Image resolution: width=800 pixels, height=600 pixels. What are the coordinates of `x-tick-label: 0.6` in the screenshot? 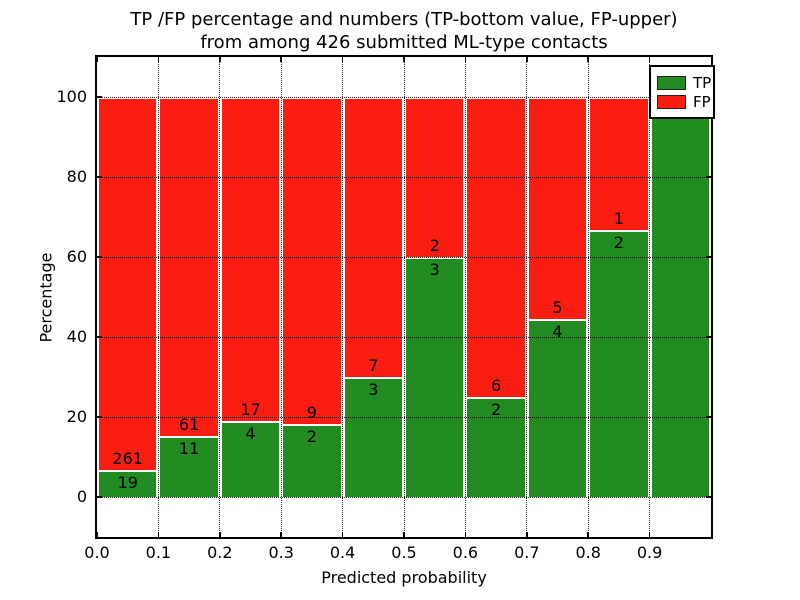 It's located at (465, 552).